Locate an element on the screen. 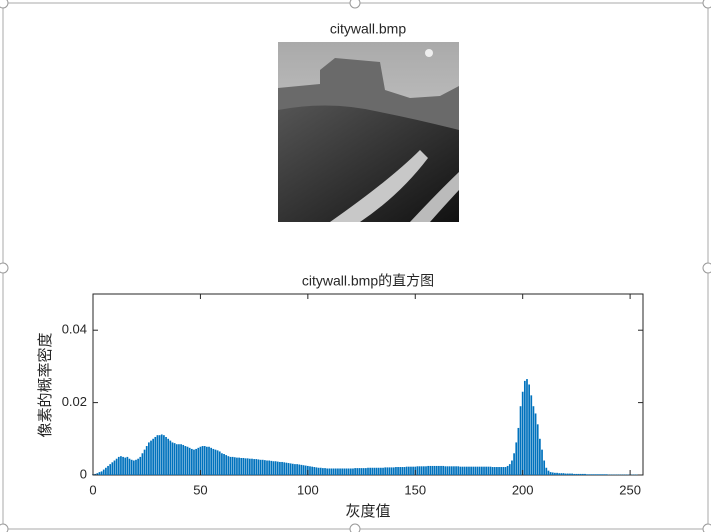 Image resolution: width=711 pixels, height=532 pixels. image-title: citywall.bmp is located at coordinates (368, 29).